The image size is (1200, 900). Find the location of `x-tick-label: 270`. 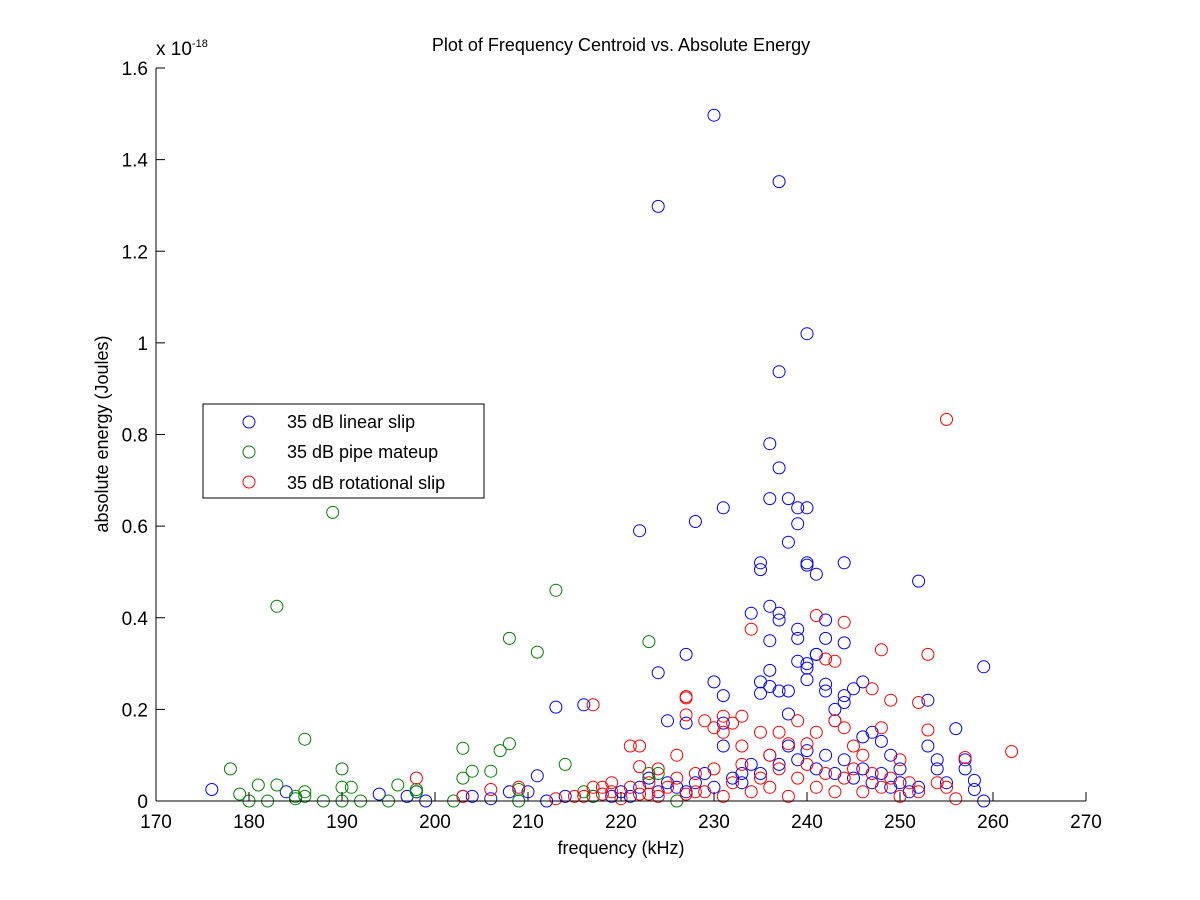

x-tick-label: 270 is located at coordinates (1086, 822).